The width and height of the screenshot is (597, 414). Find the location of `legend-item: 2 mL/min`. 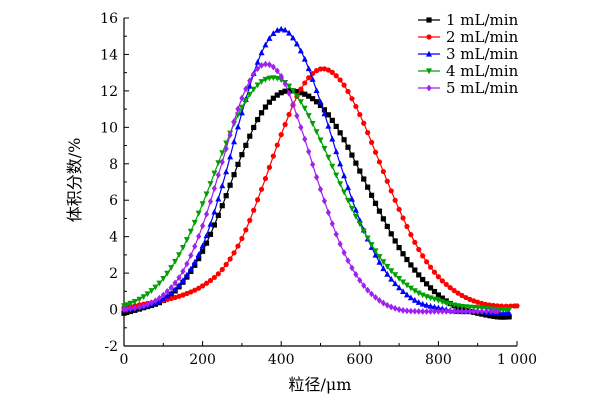

legend-item: 2 mL/min is located at coordinates (468, 37).